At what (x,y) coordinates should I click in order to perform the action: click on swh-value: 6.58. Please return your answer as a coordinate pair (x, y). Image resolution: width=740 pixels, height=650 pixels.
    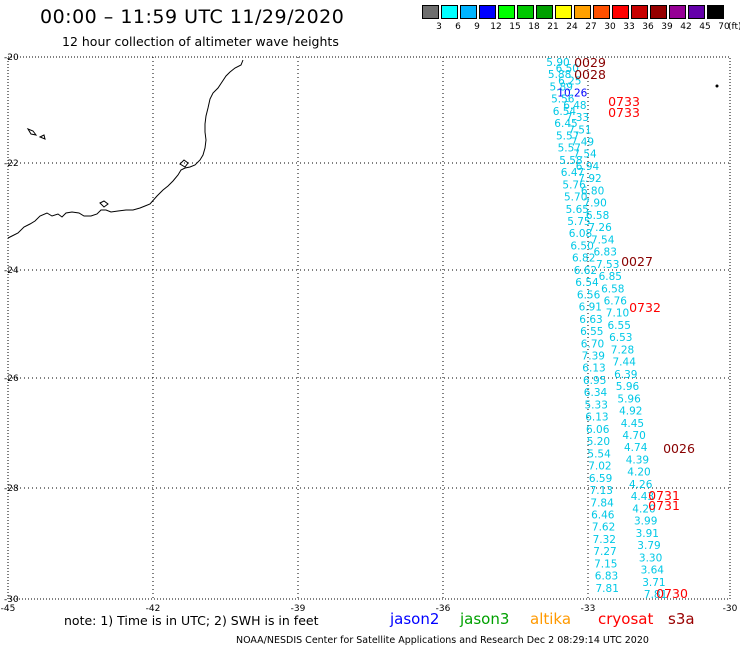
    Looking at the image, I should click on (597, 216).